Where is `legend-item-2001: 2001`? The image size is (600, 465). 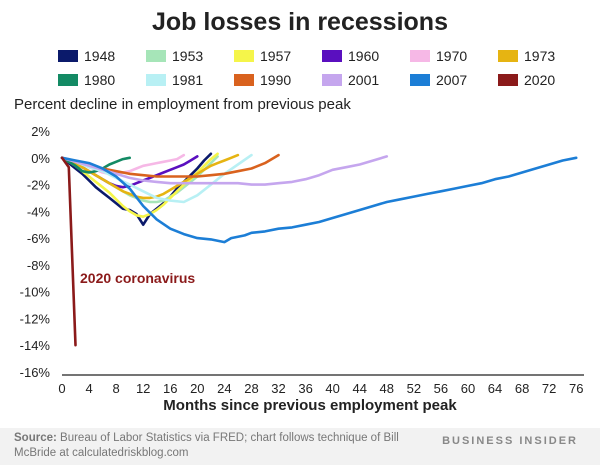
legend-item-2001: 2001 is located at coordinates (366, 80).